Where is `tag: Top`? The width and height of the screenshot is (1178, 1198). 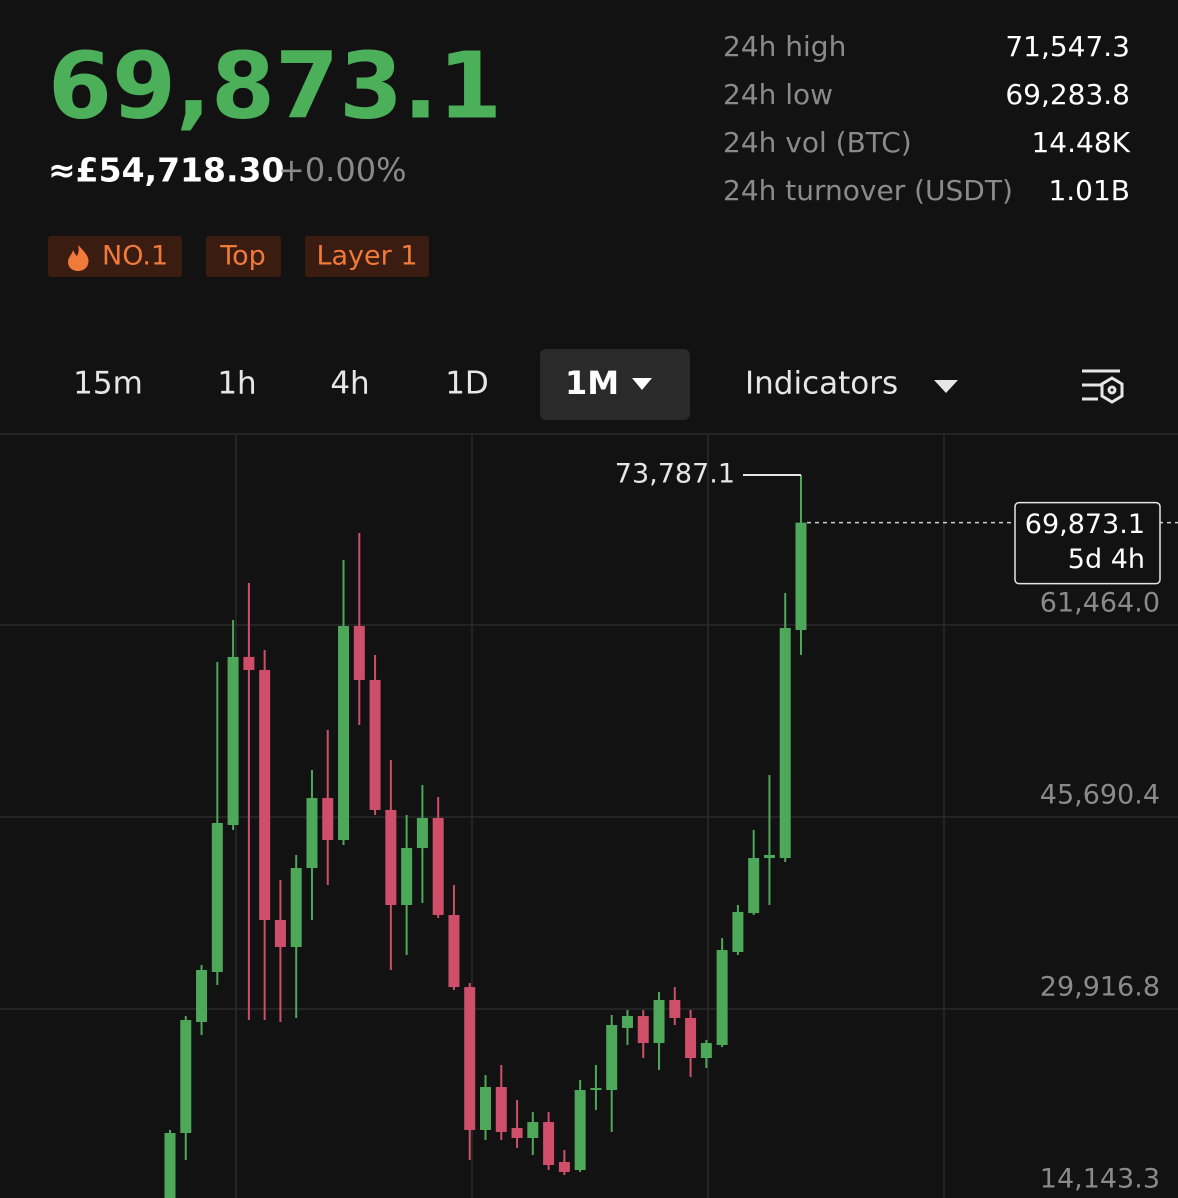 tag: Top is located at coordinates (242, 256).